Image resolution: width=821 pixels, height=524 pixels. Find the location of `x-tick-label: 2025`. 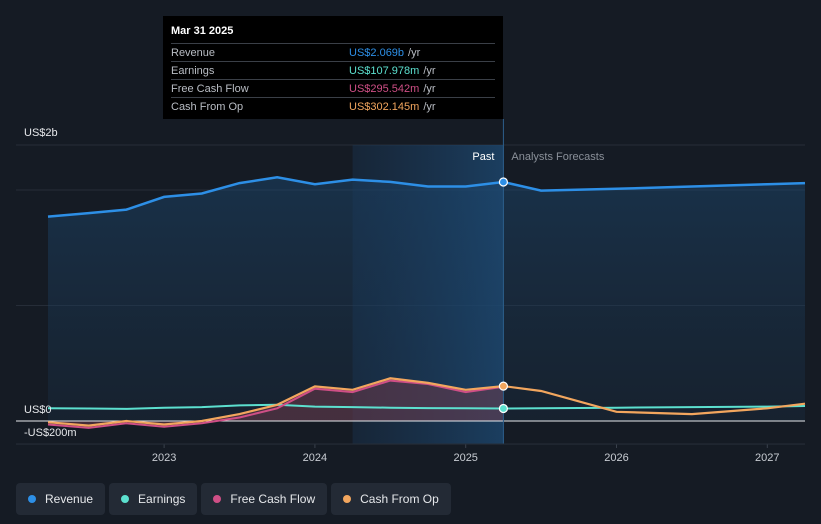

x-tick-label: 2025 is located at coordinates (465, 458).